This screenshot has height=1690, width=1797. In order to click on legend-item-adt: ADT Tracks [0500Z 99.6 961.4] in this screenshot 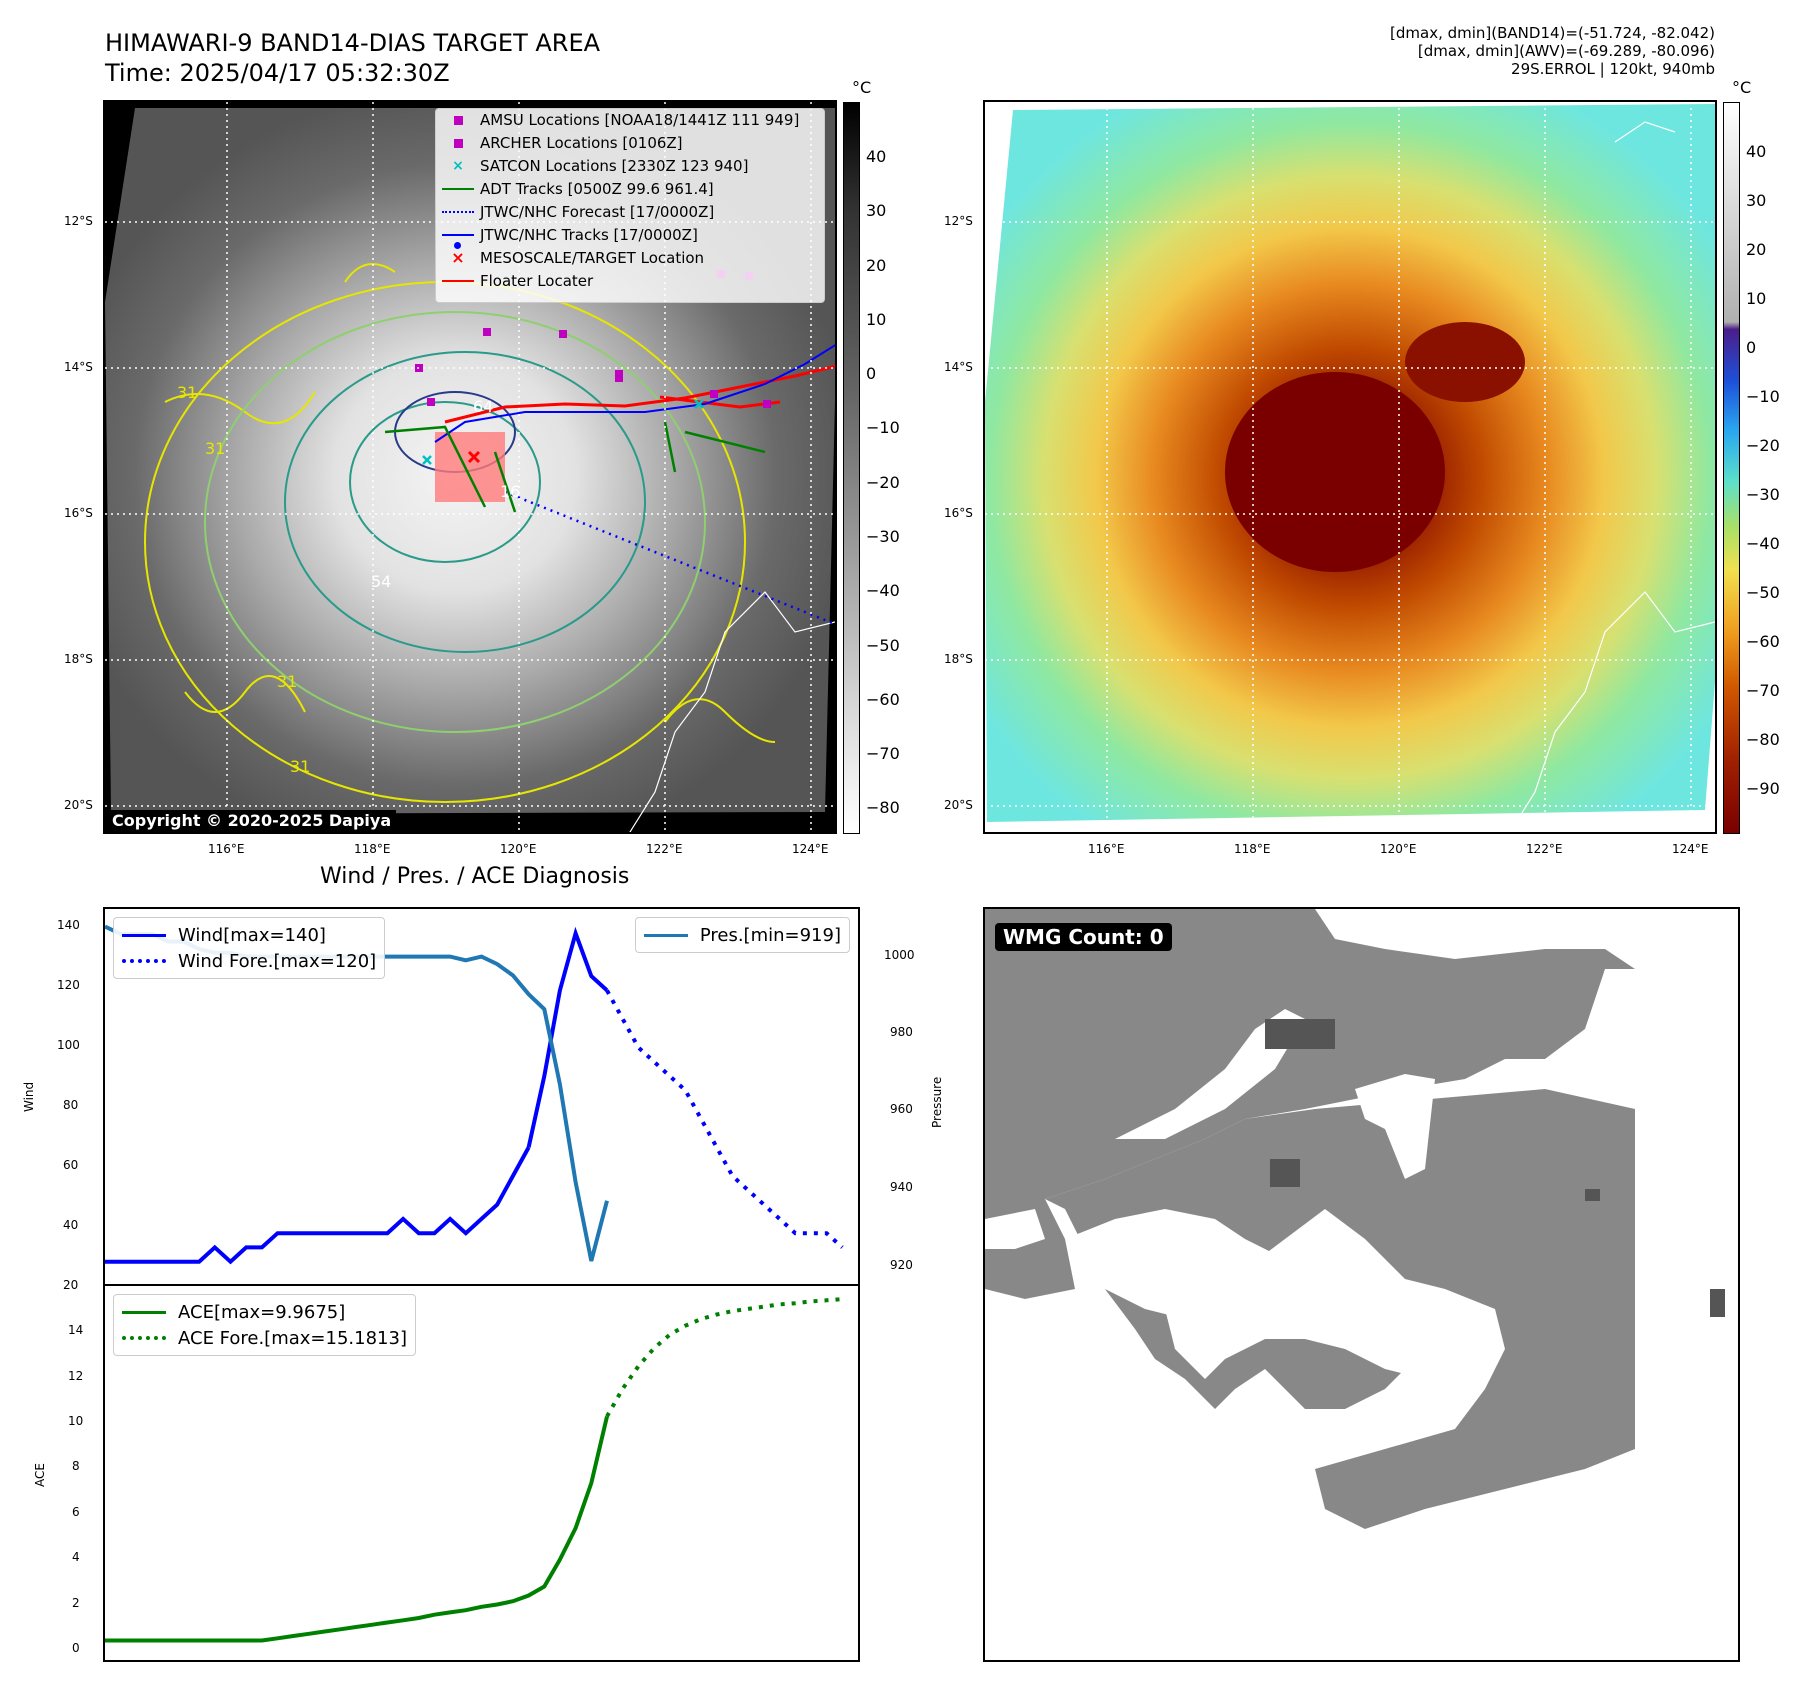, I will do `click(630, 189)`.